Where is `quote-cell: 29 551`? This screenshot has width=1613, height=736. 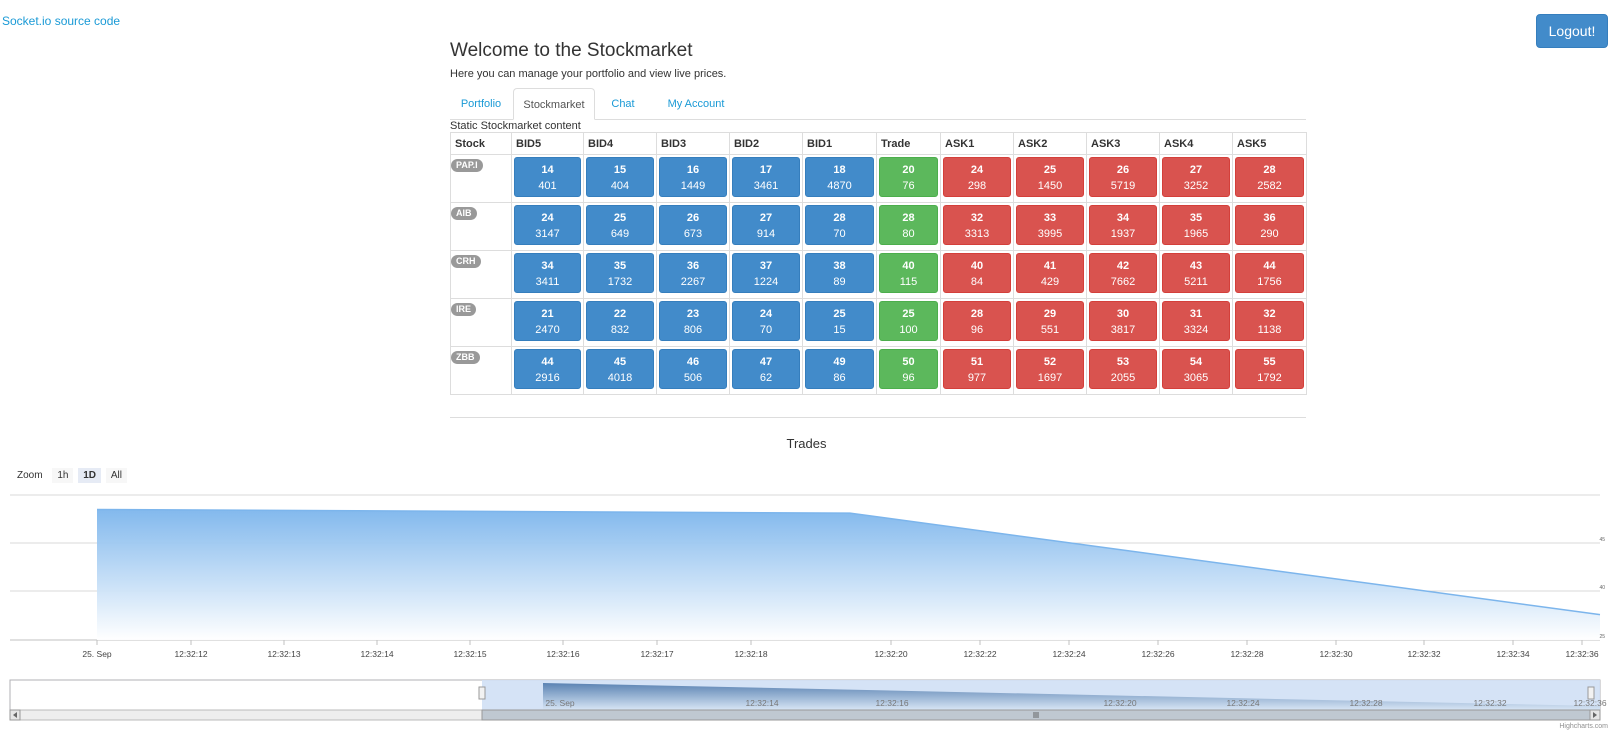
quote-cell: 29 551 is located at coordinates (1050, 322).